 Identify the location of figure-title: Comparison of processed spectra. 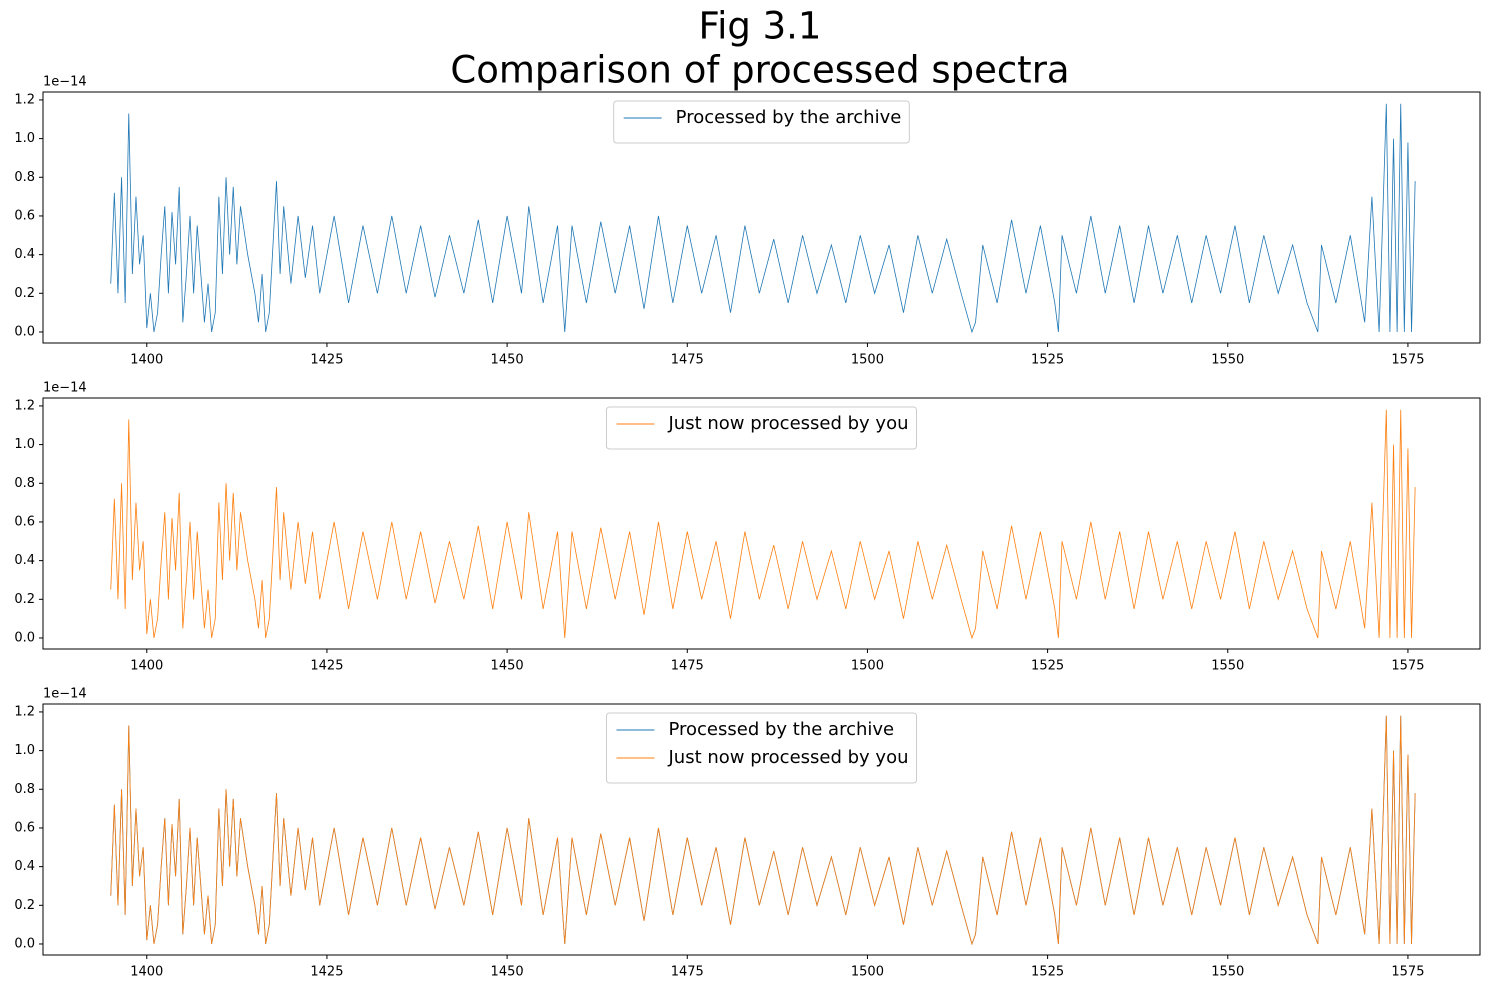
(759, 70).